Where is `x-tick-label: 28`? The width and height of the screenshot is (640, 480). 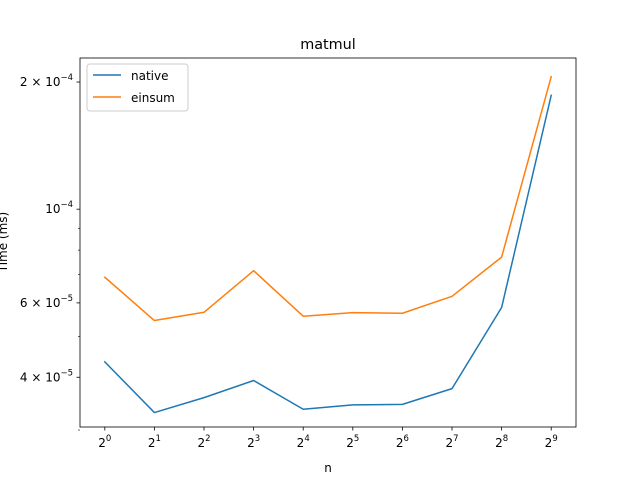 x-tick-label: 28 is located at coordinates (501, 442).